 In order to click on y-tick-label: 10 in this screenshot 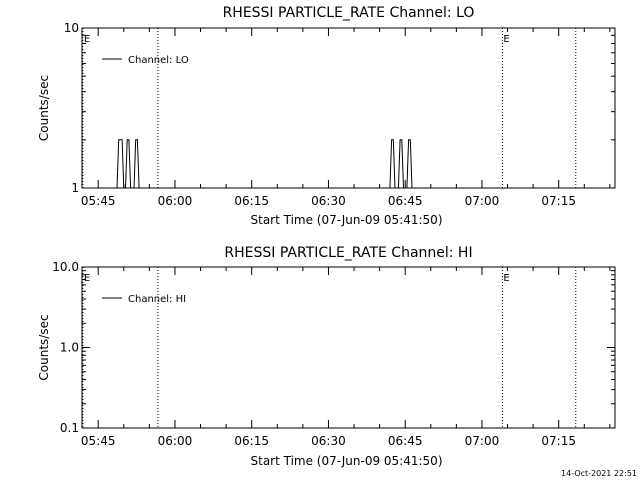, I will do `click(71, 28)`.